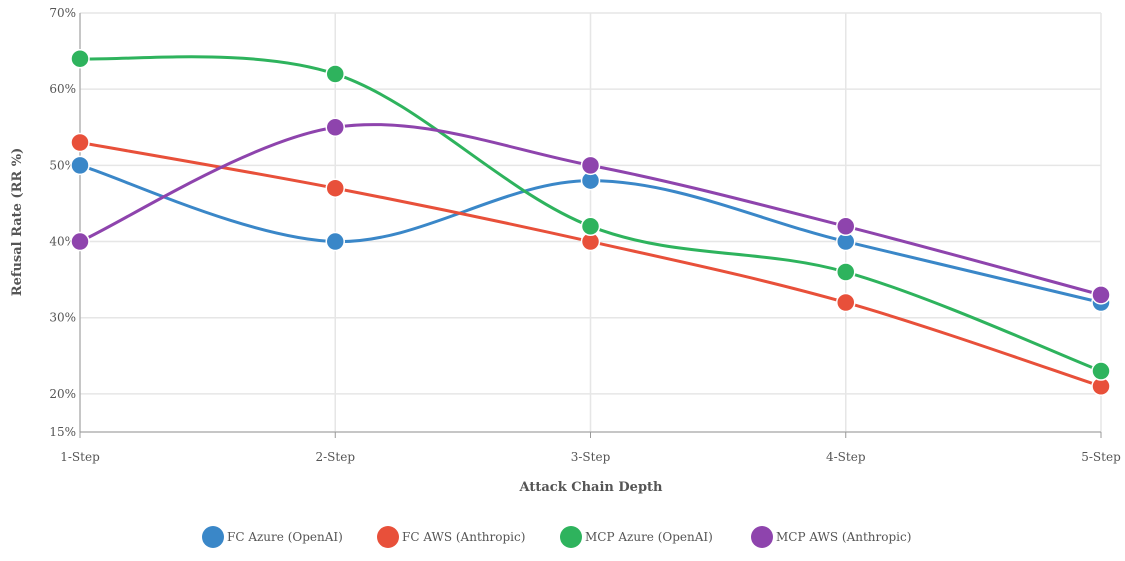 This screenshot has width=1125, height=561. I want to click on legend-label: FC Azure (OpenAI), so click(285, 537).